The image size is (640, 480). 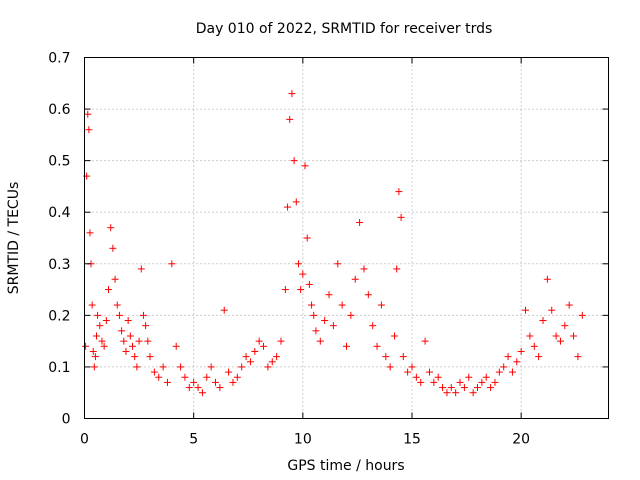 What do you see at coordinates (59, 316) in the screenshot?
I see `y-tick-label: 0.2` at bounding box center [59, 316].